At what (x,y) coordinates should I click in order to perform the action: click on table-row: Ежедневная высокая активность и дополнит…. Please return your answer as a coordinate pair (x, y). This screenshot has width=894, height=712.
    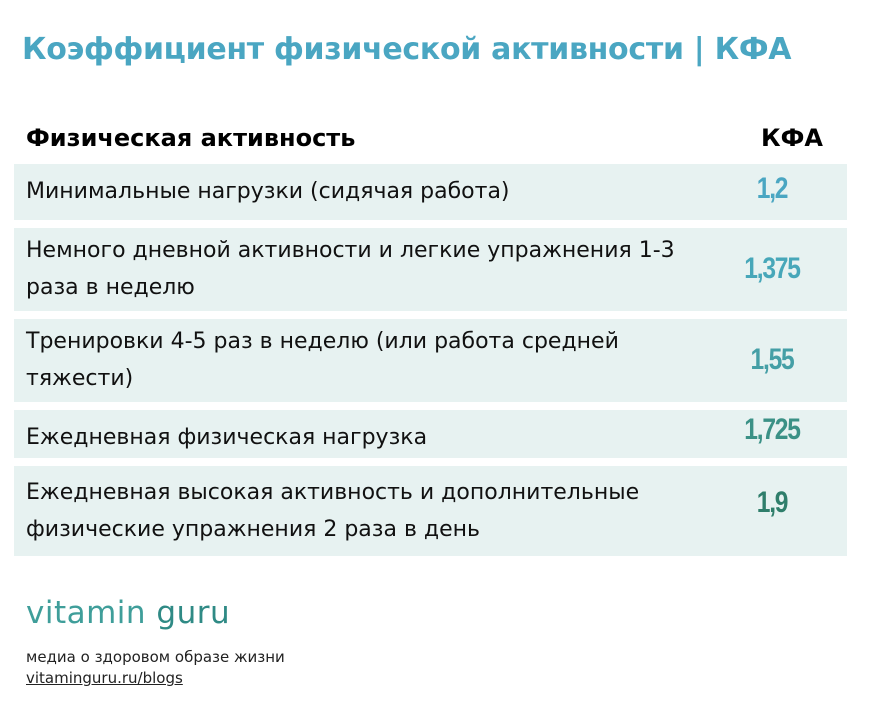
    Looking at the image, I should click on (430, 511).